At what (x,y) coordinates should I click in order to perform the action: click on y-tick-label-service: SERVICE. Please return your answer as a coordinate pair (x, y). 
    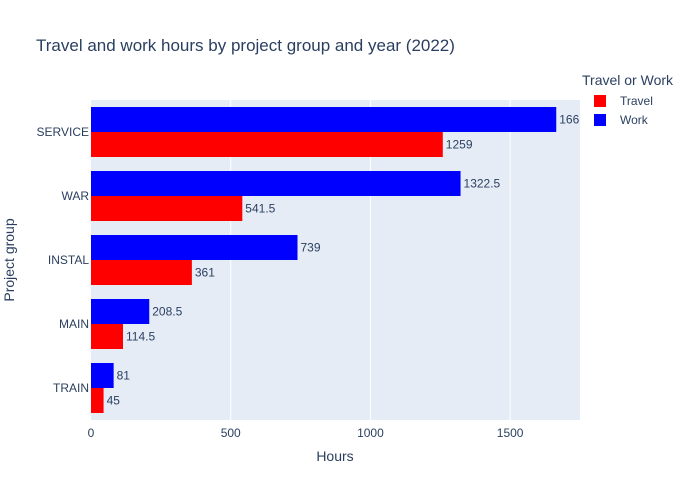
    Looking at the image, I should click on (63, 132).